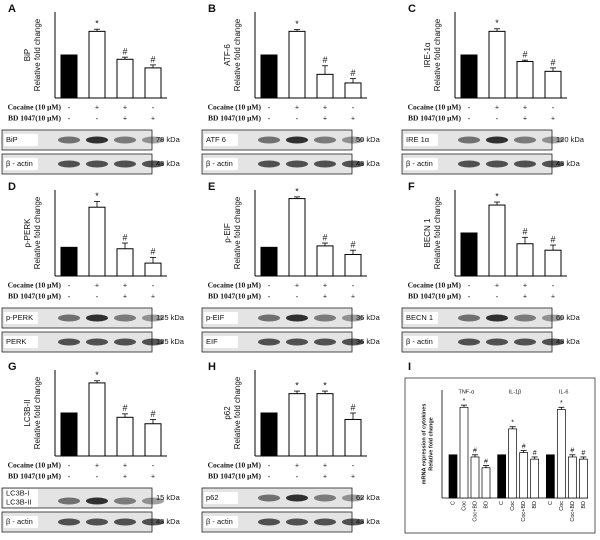  What do you see at coordinates (502, 503) in the screenshot?
I see `bar-label: C` at bounding box center [502, 503].